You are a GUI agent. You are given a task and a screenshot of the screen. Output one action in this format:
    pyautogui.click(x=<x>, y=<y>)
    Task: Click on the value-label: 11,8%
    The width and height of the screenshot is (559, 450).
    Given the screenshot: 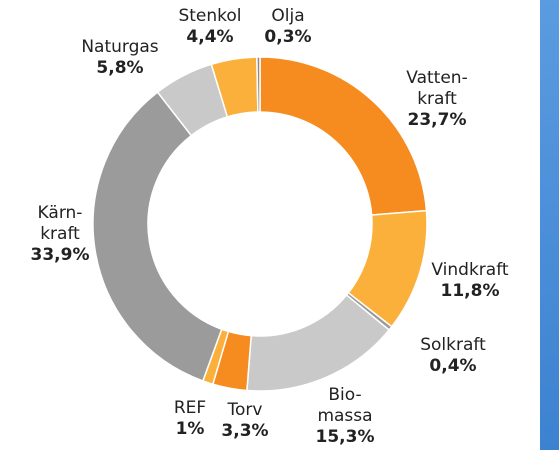 What is the action you would take?
    pyautogui.click(x=470, y=291)
    